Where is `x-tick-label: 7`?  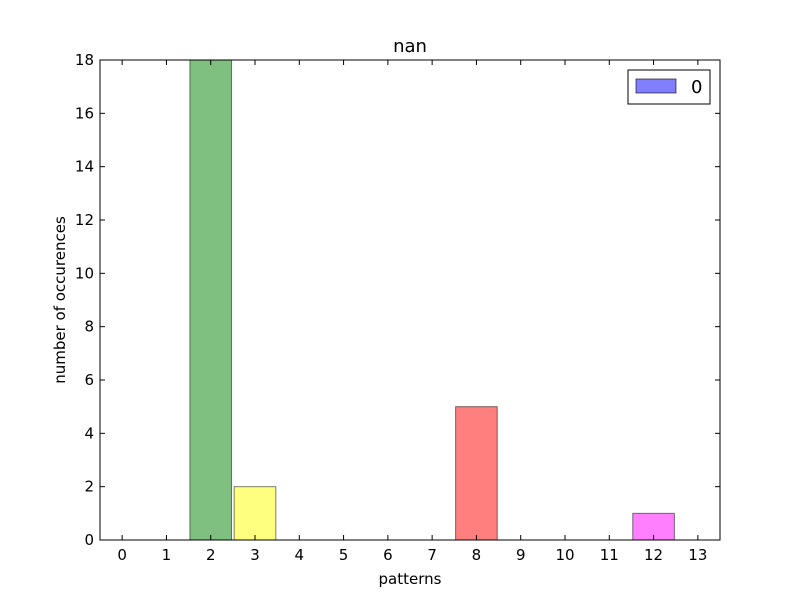
x-tick-label: 7 is located at coordinates (432, 555).